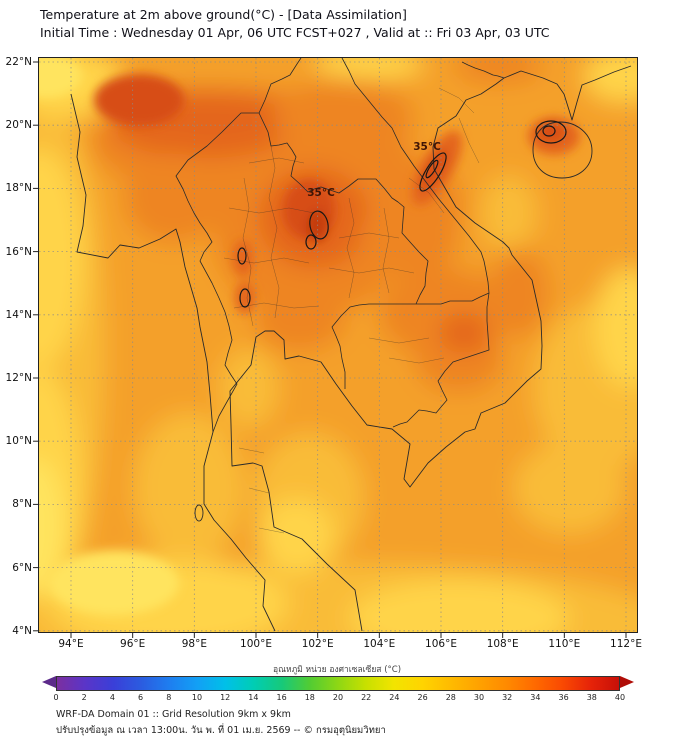 The image size is (676, 756). What do you see at coordinates (373, 346) in the screenshot?
I see `border-thailand-cambodia` at bounding box center [373, 346].